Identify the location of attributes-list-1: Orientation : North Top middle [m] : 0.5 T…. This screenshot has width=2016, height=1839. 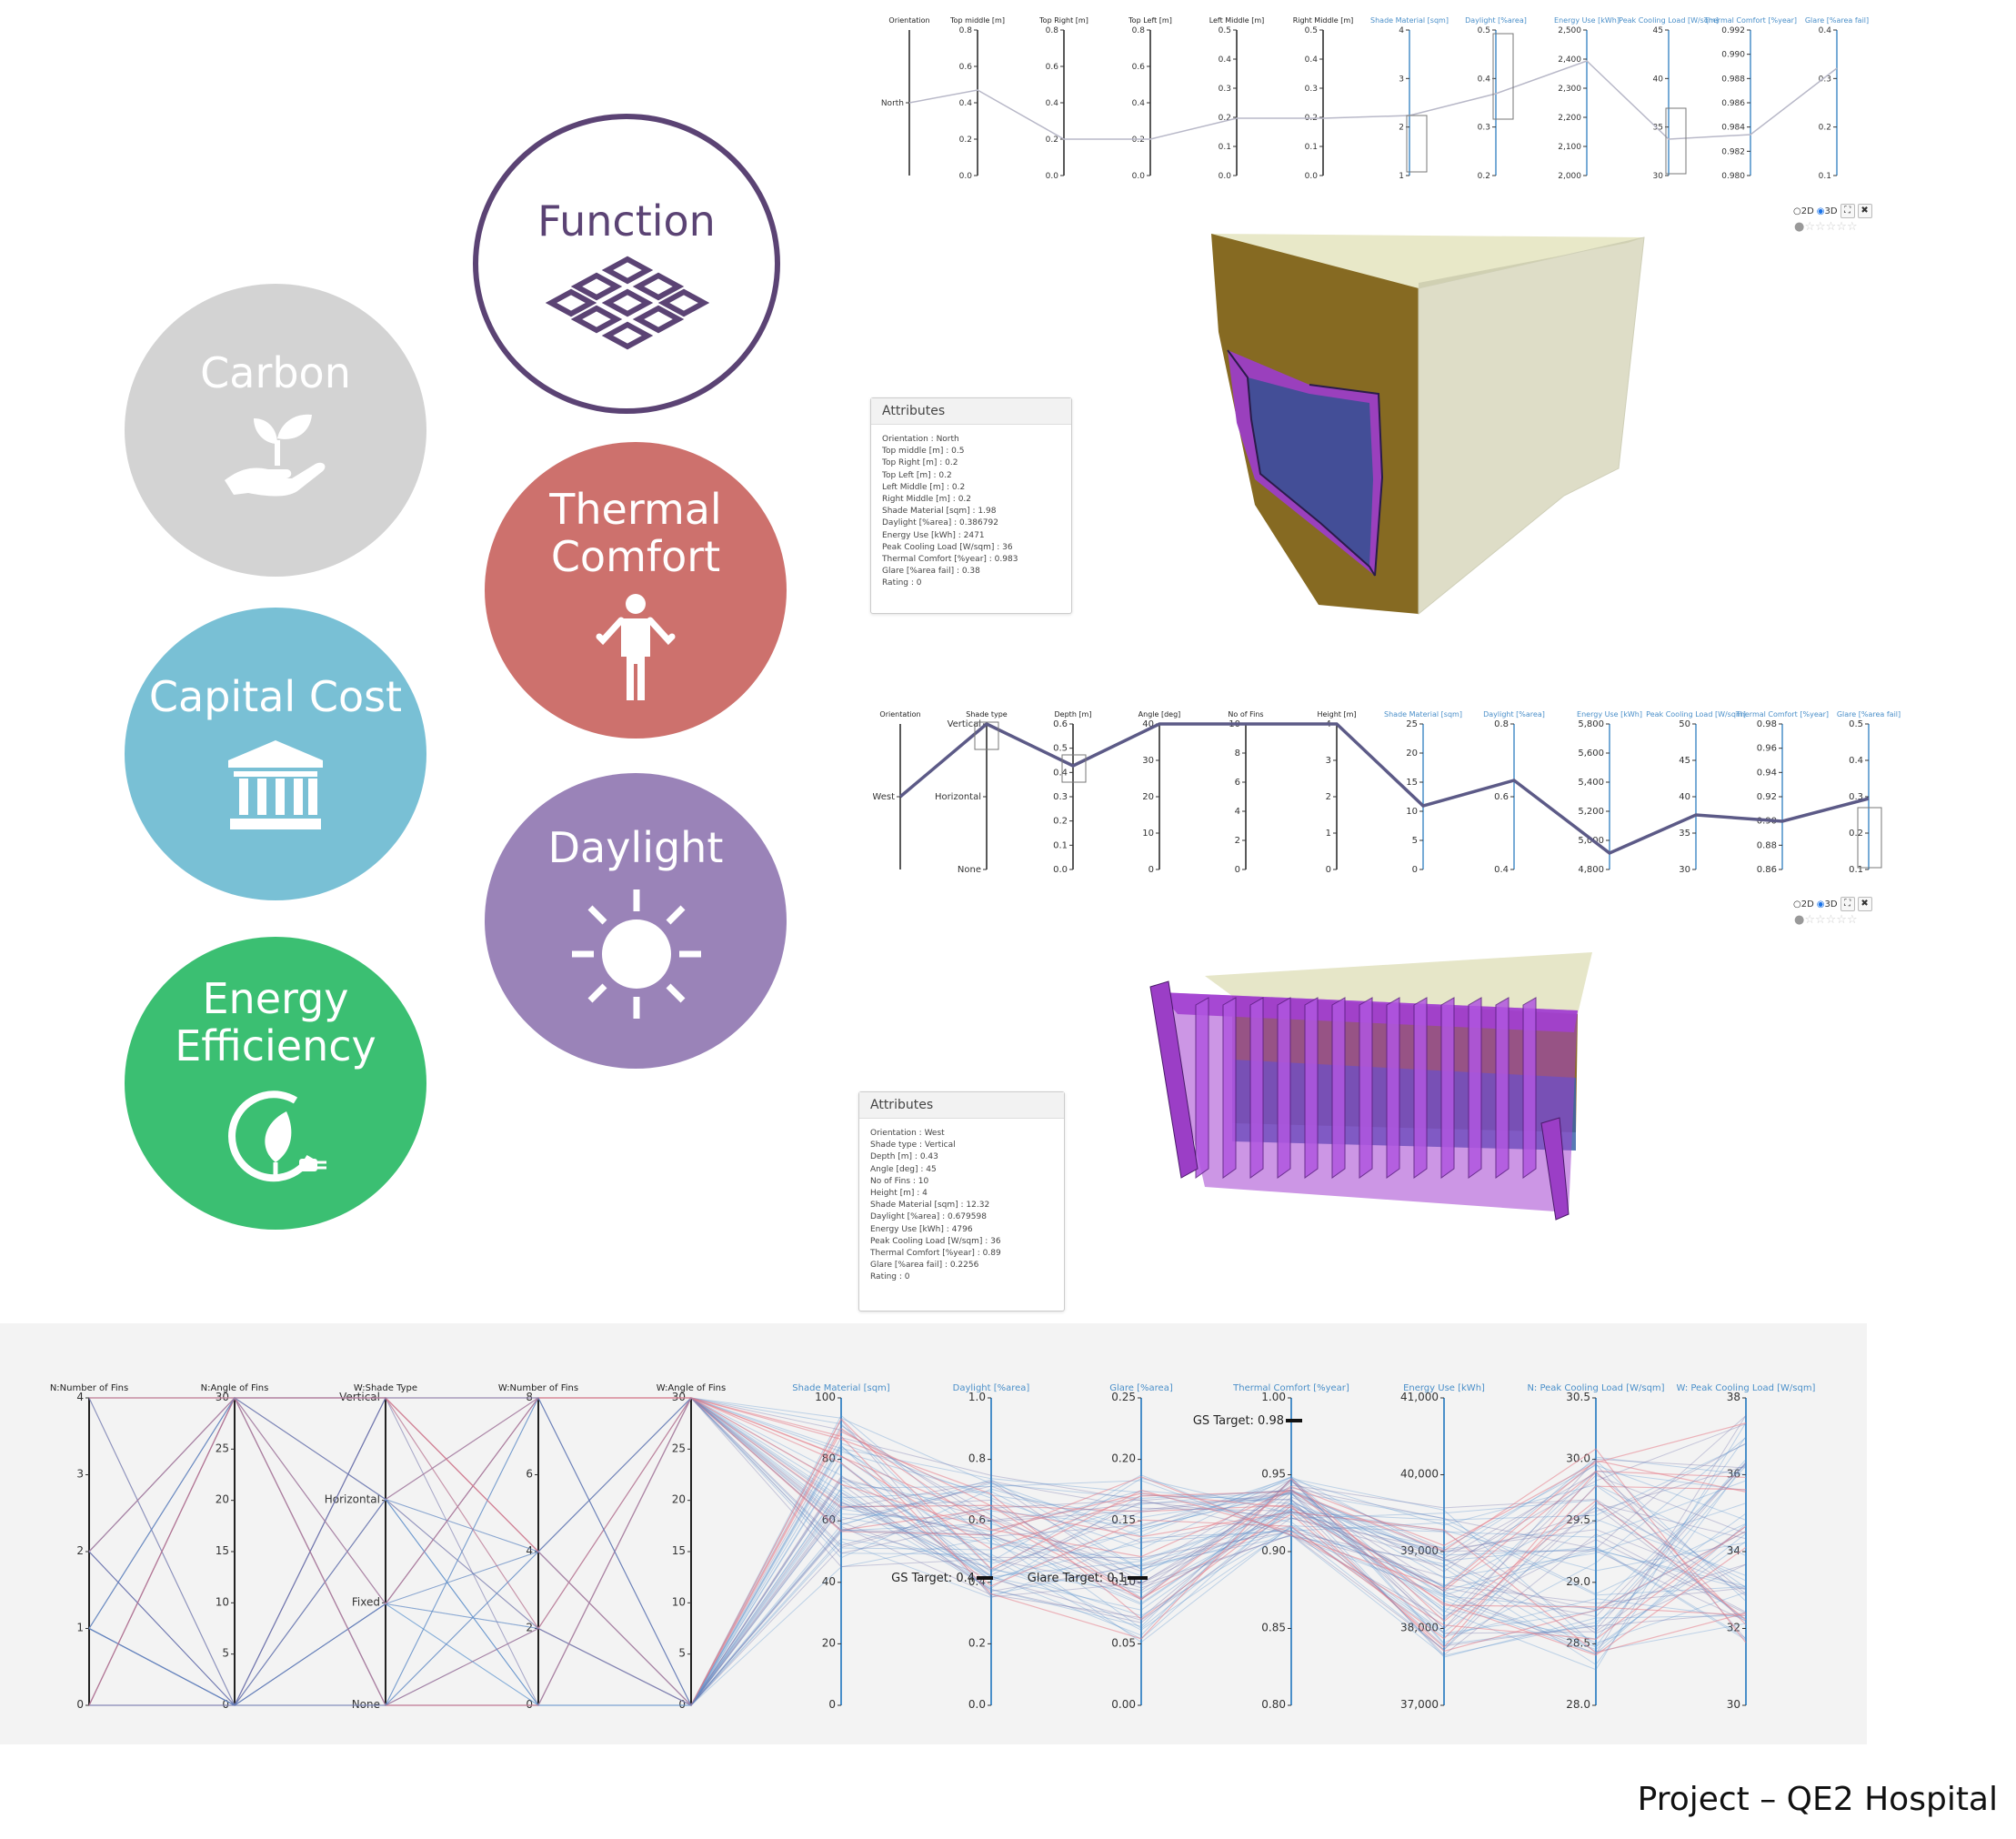
(971, 512).